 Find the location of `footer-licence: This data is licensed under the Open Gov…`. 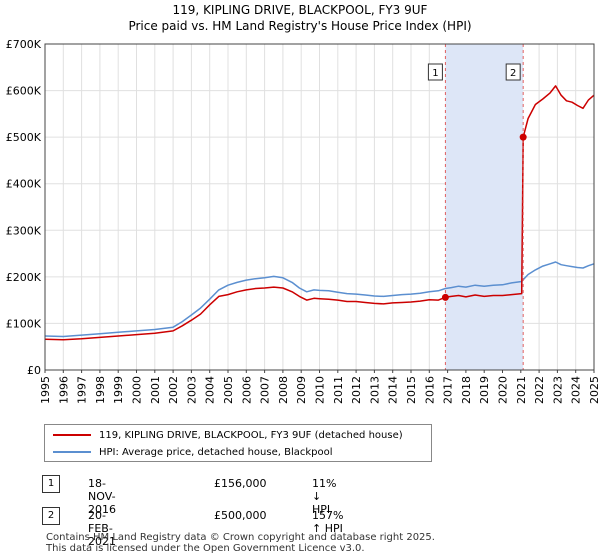

footer-licence: This data is licensed under the Open Gov… is located at coordinates (205, 548).